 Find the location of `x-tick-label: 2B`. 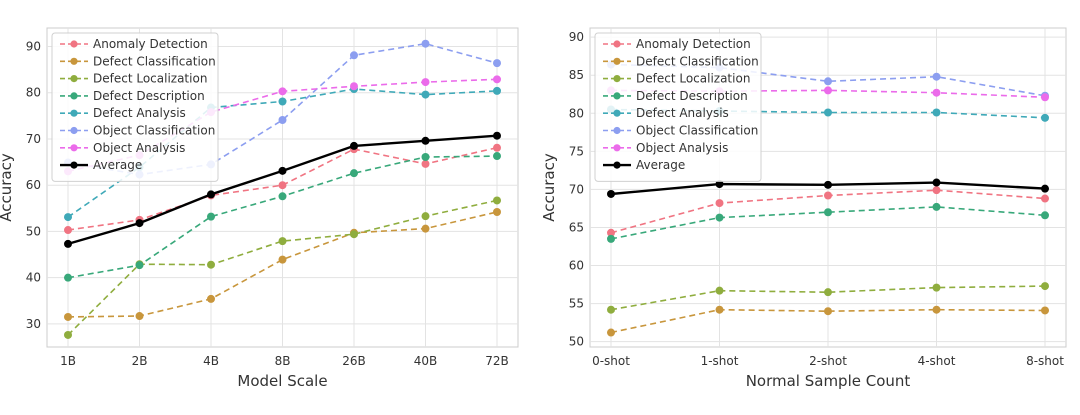

x-tick-label: 2B is located at coordinates (140, 361).